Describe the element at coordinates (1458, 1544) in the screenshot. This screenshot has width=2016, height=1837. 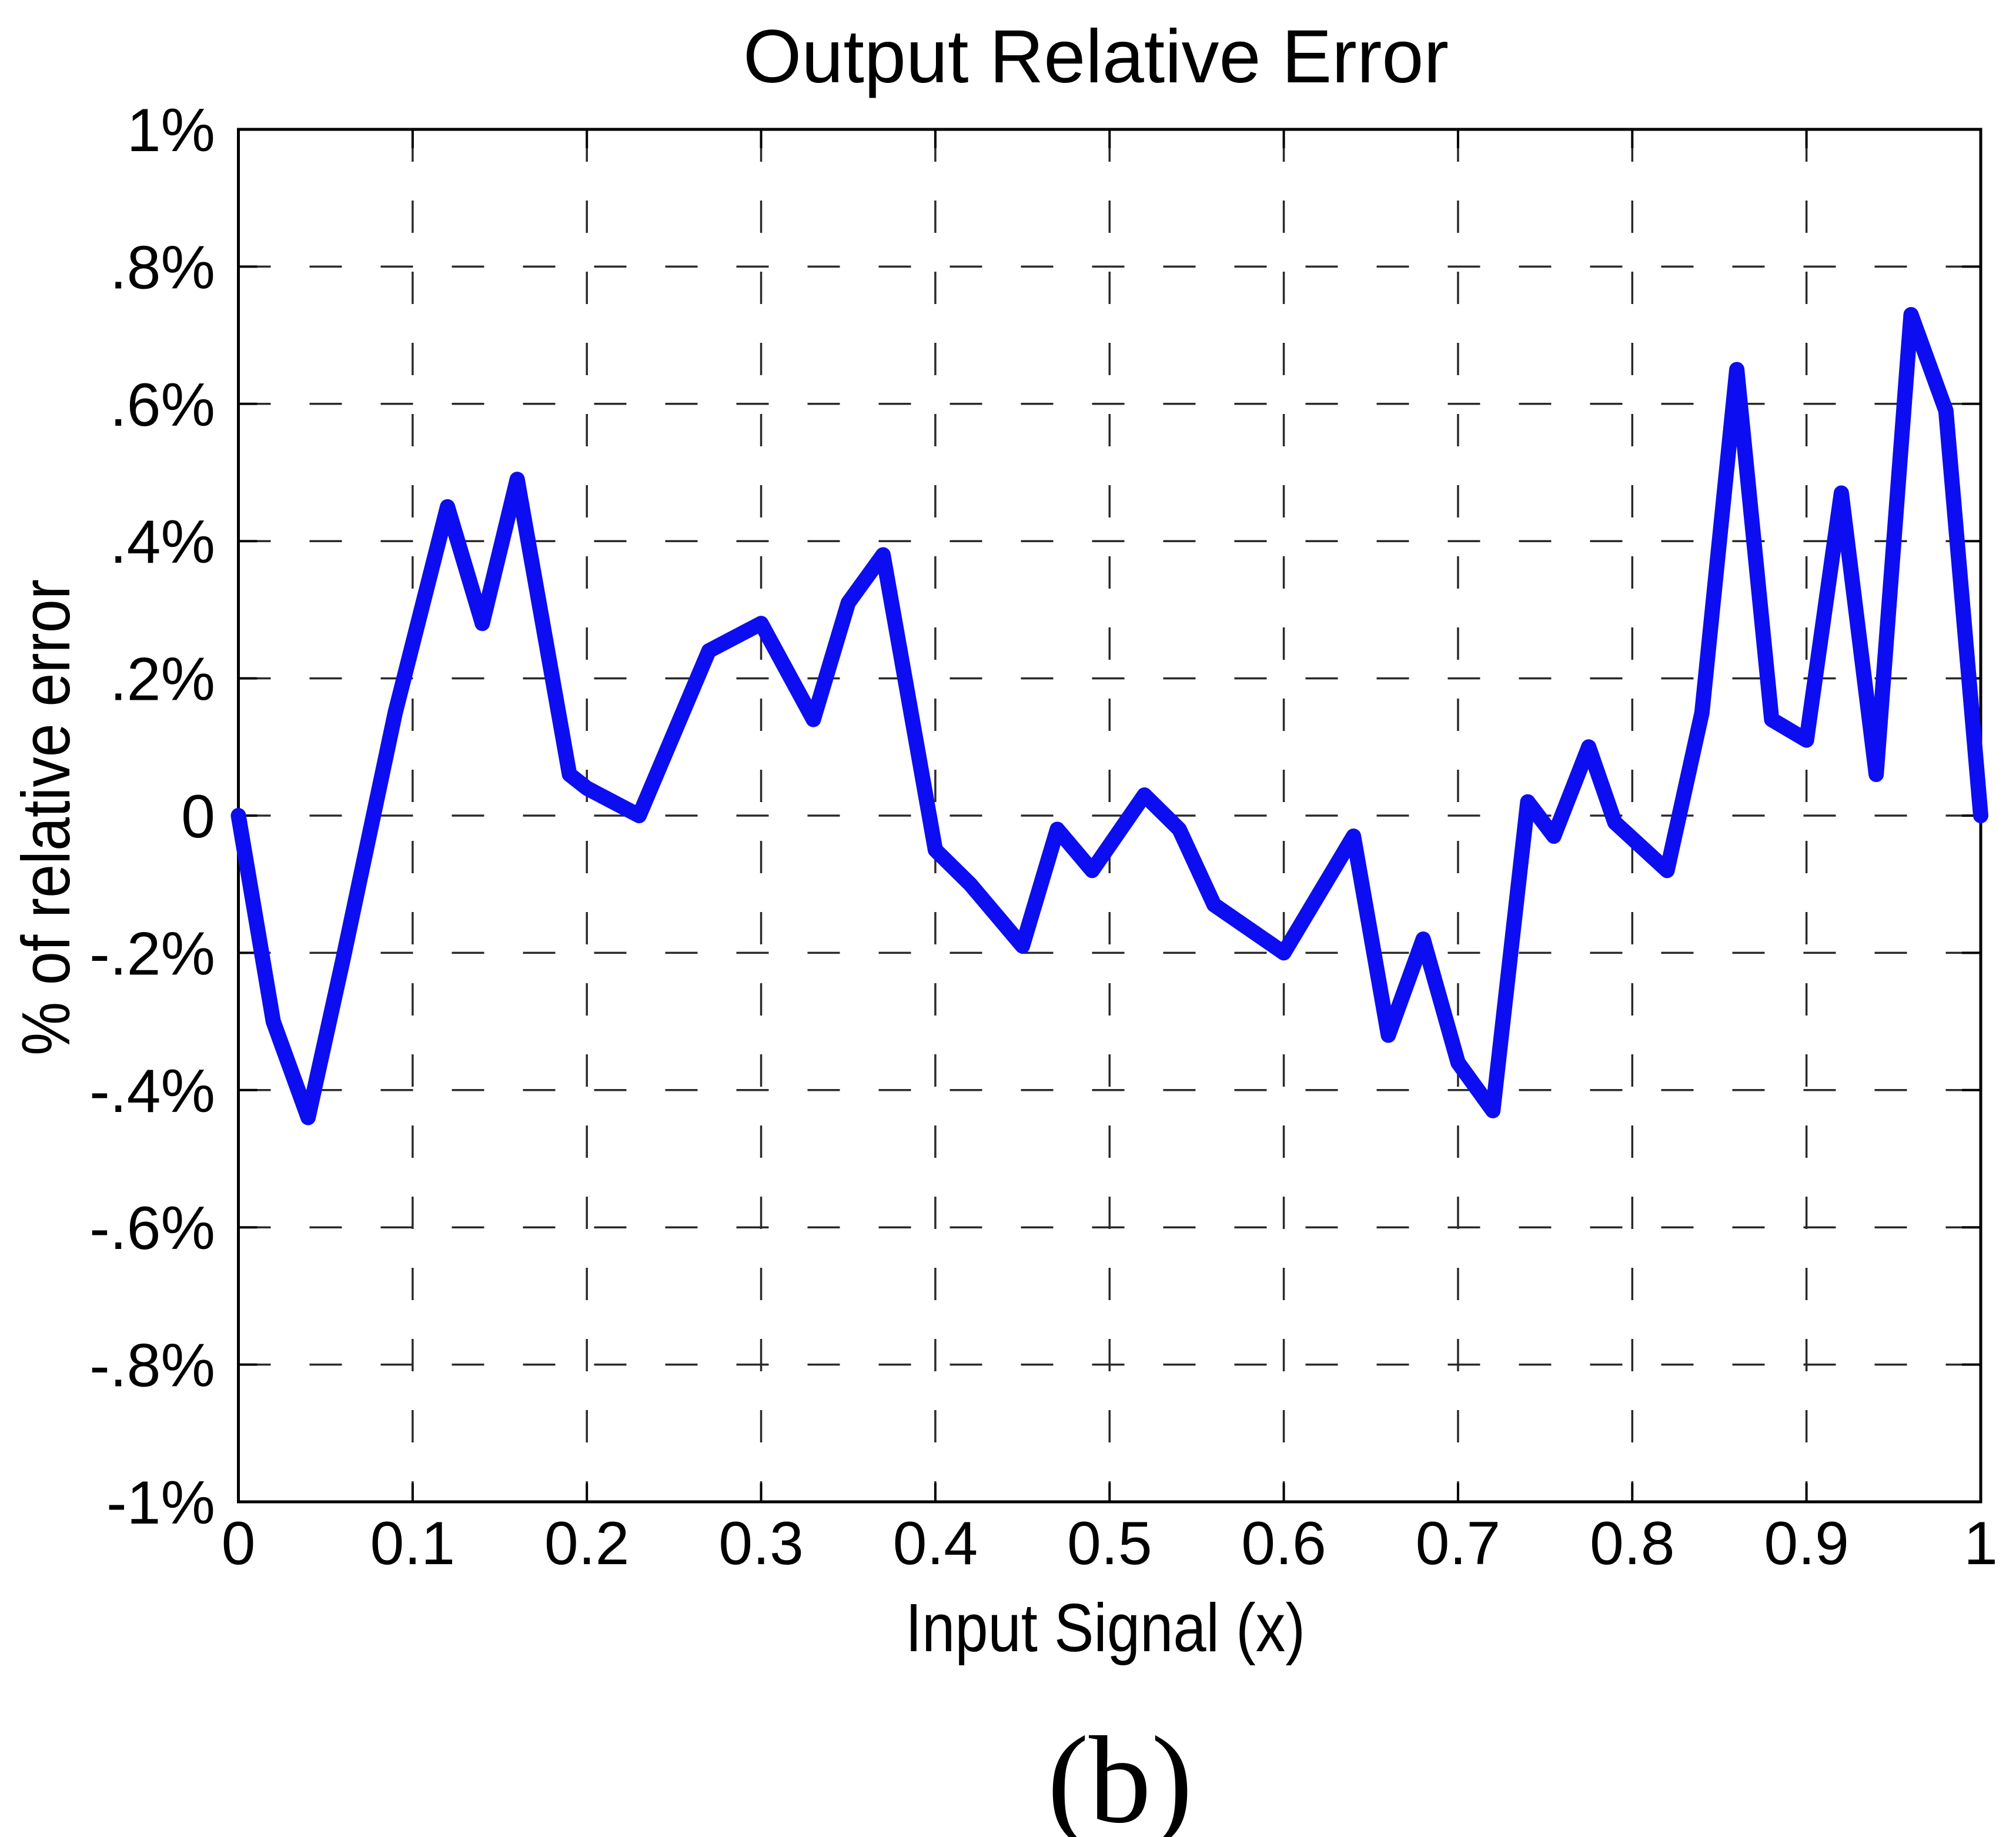
I see `x-tick-label: 0.7` at that location.